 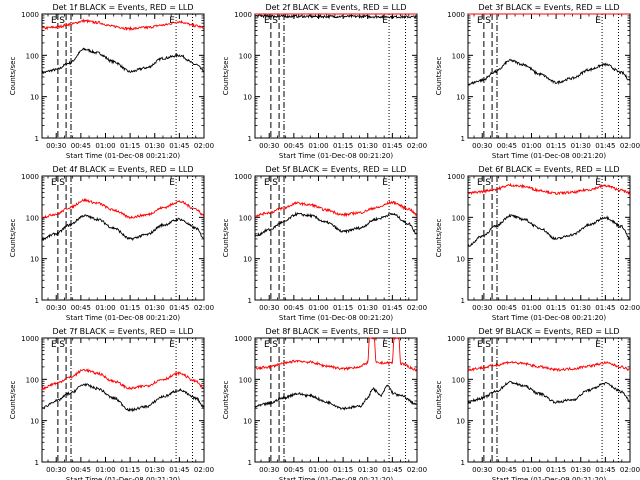 I want to click on chart-title: Det 5f BLACK = Events, RED = LLD, so click(x=335, y=169).